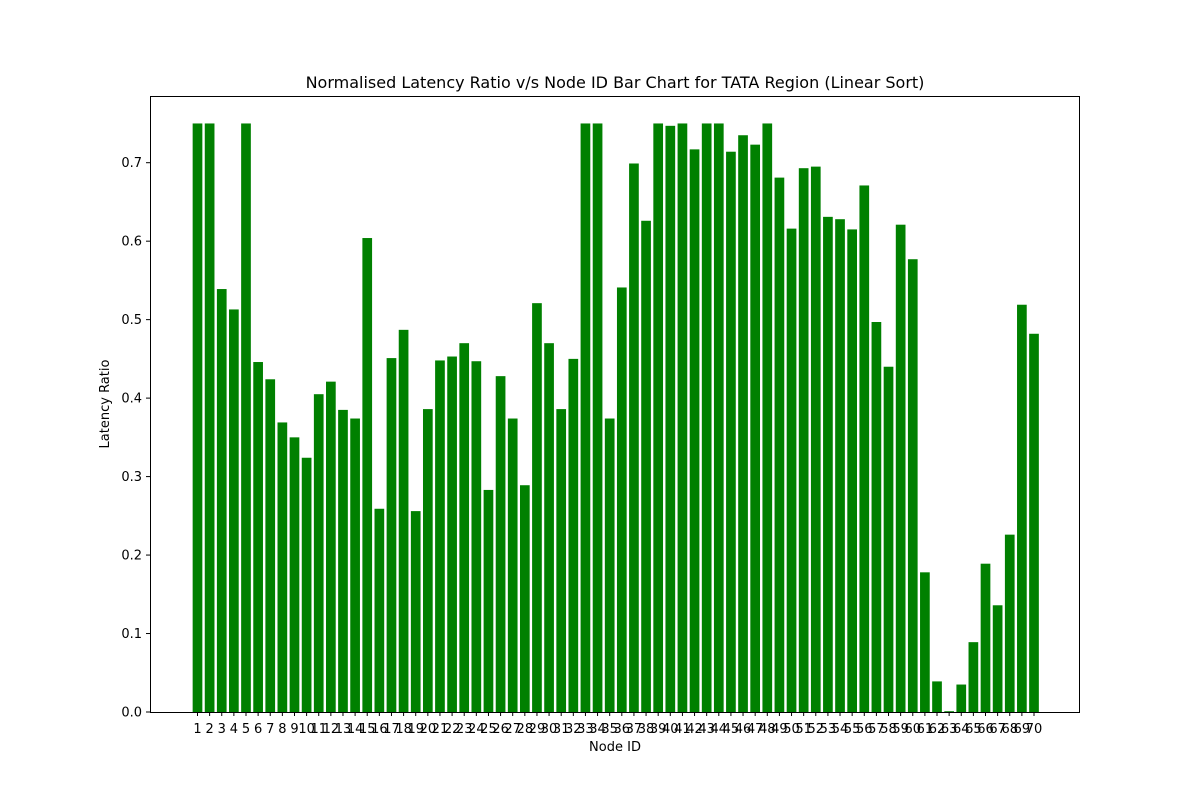 The width and height of the screenshot is (1200, 800). Describe the element at coordinates (355, 729) in the screenshot. I see `x-tick-label: 14` at that location.